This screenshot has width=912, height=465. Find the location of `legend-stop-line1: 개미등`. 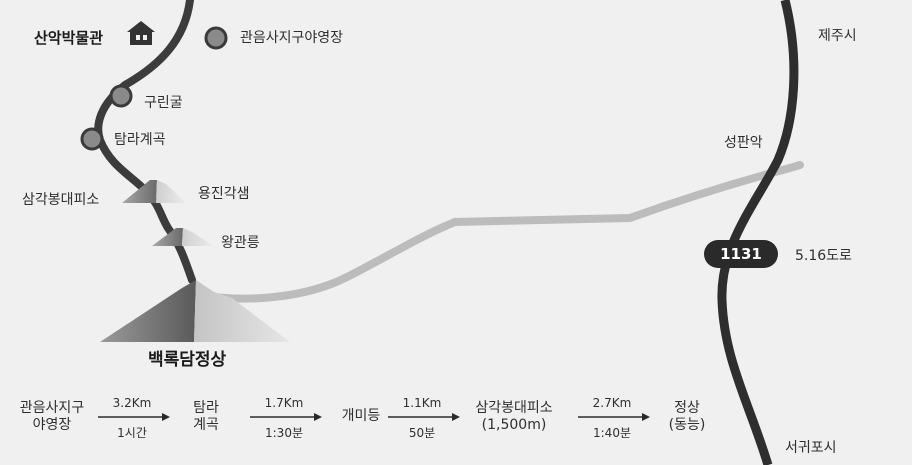

legend-stop-line1: 개미등 is located at coordinates (361, 416).